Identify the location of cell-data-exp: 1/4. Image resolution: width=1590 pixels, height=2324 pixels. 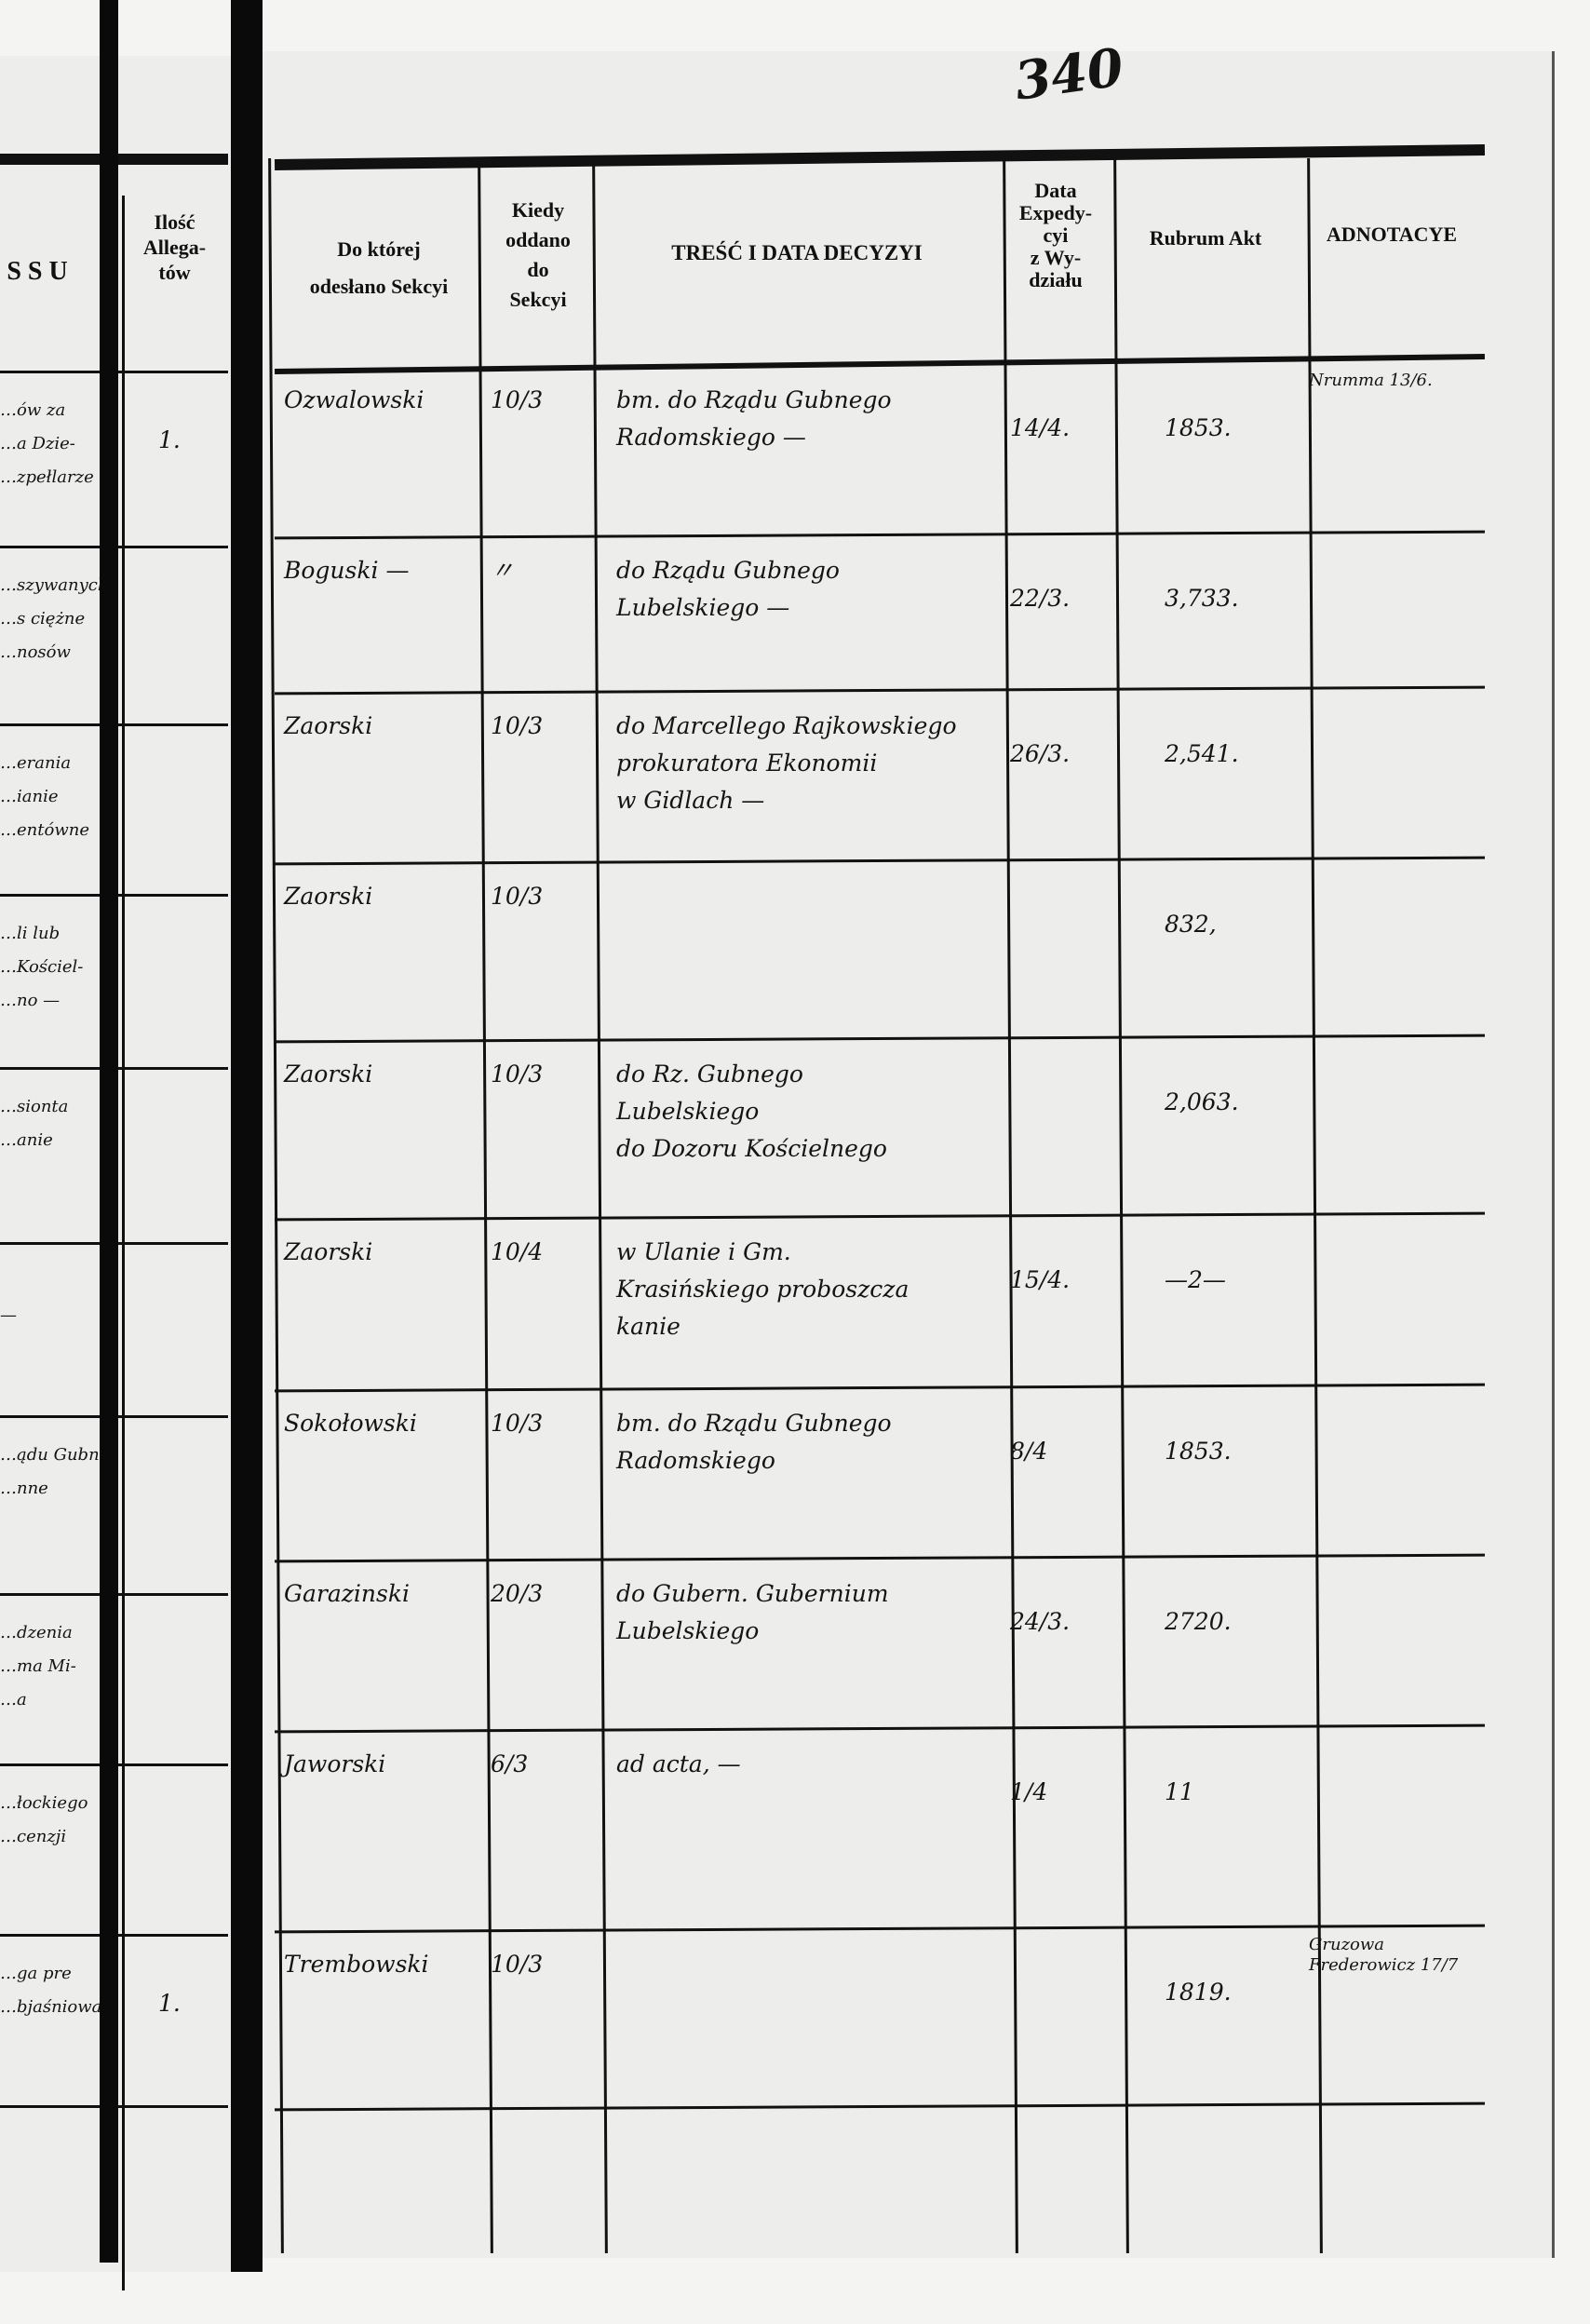
(1029, 1792).